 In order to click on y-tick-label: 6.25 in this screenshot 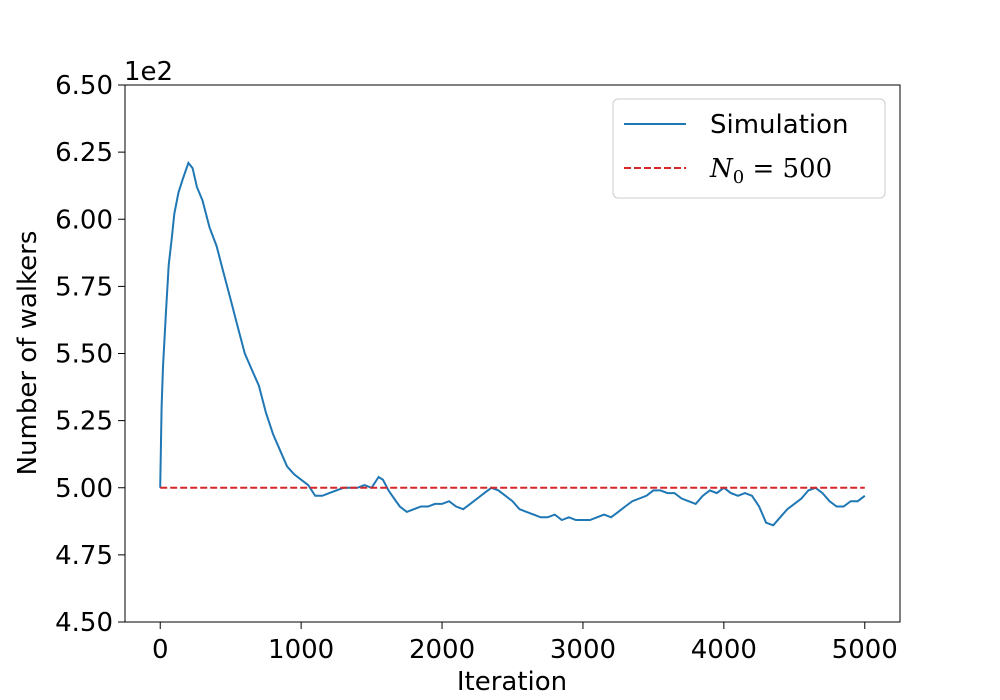, I will do `click(84, 153)`.